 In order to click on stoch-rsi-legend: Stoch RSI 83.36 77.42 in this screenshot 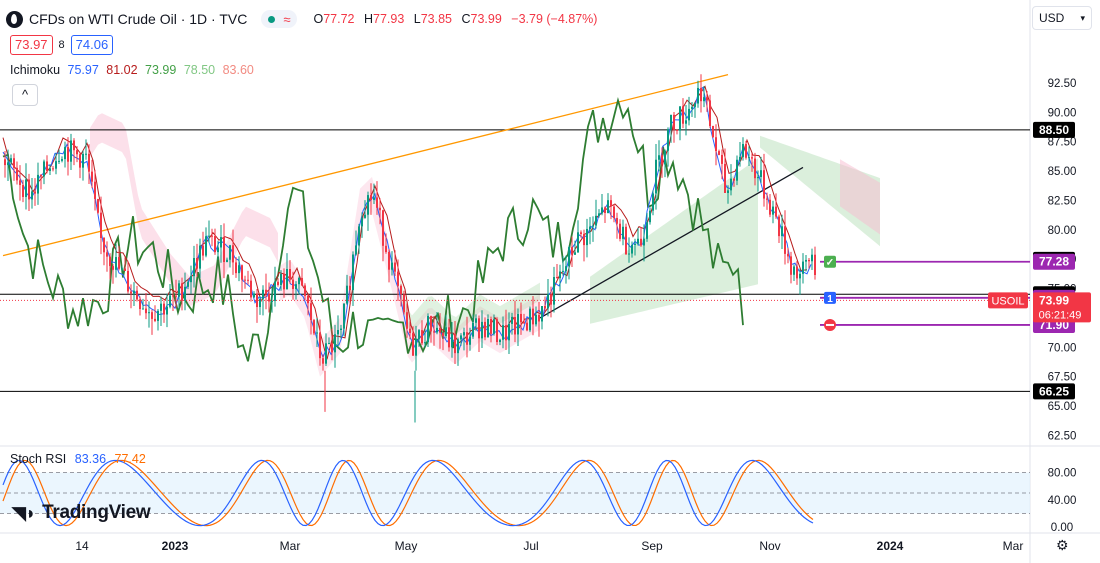, I will do `click(78, 459)`.